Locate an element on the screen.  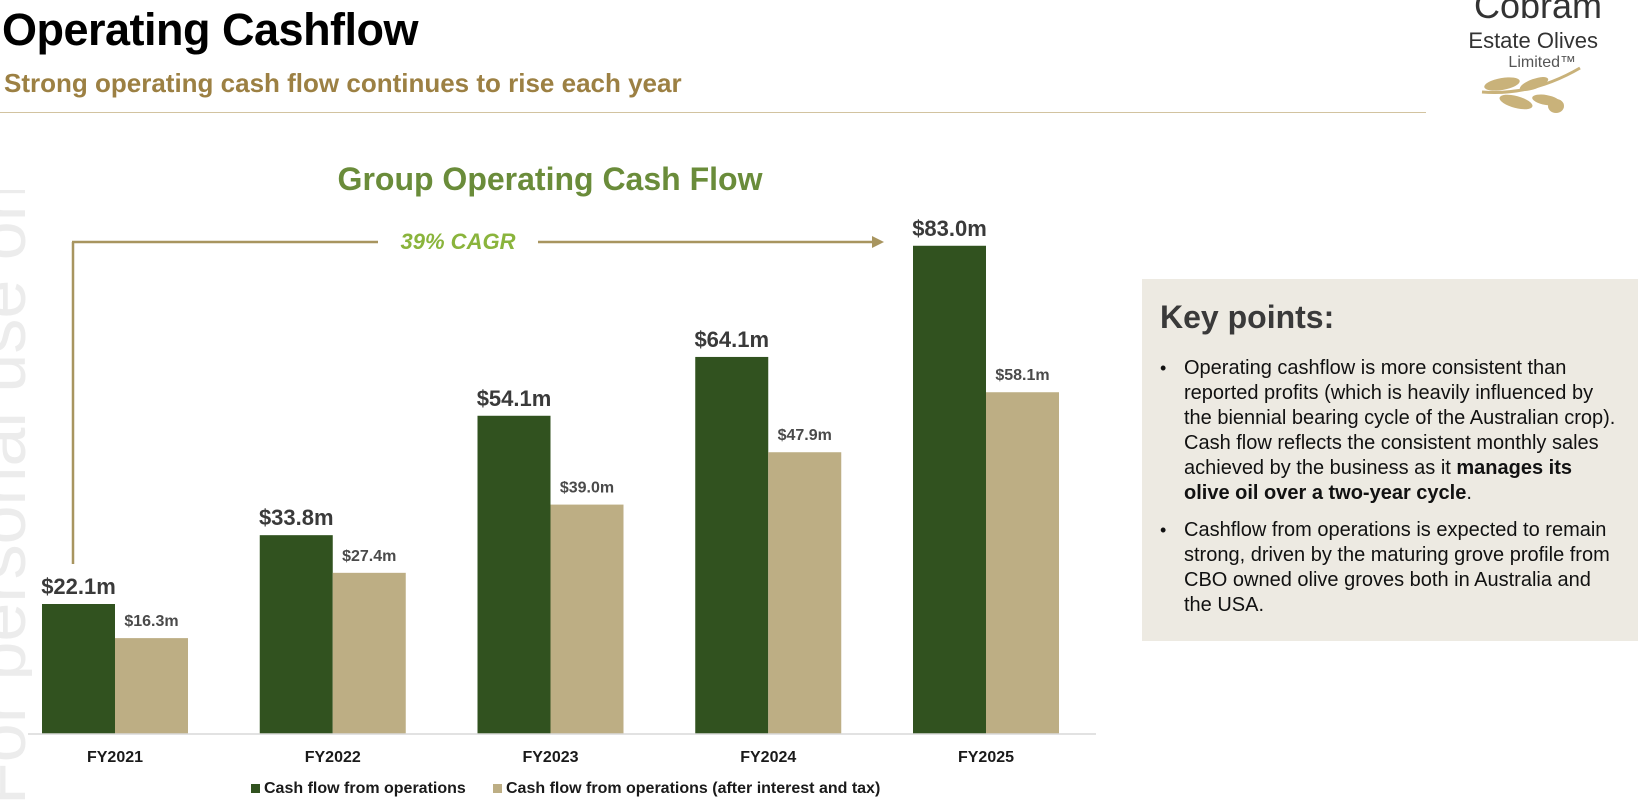
data-label-fy2024-series-2: $47.9m is located at coordinates (805, 435).